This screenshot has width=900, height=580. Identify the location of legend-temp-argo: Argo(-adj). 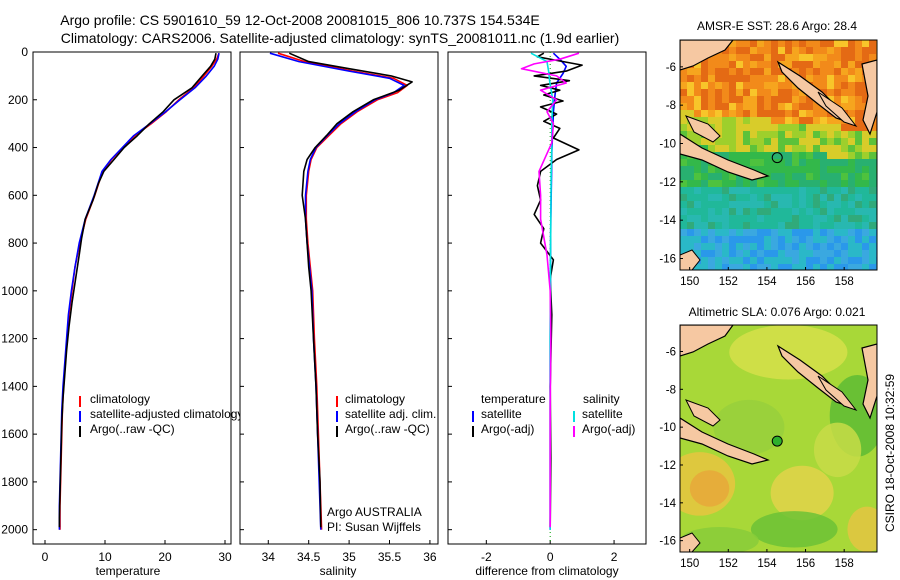
(507, 429).